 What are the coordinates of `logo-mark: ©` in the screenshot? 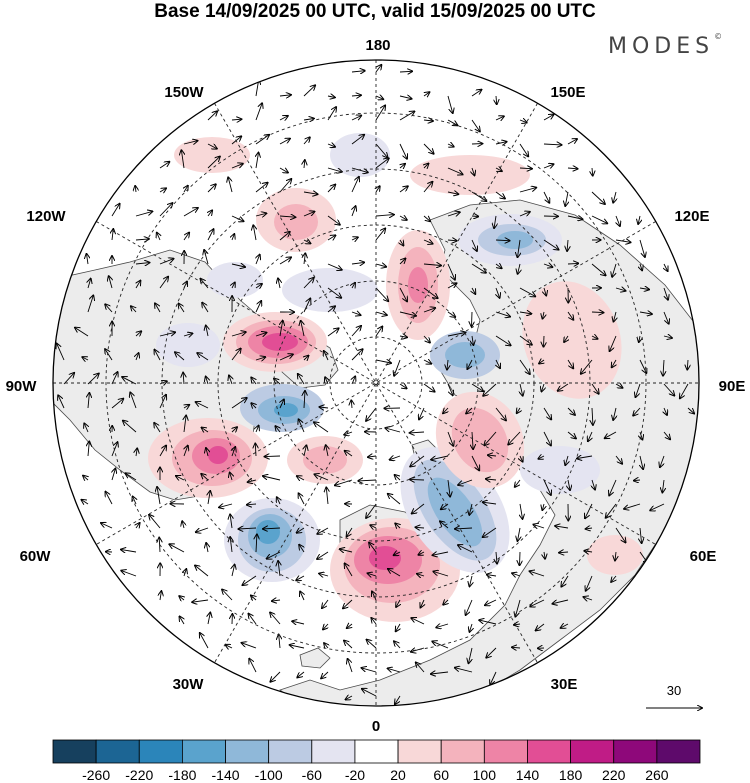 It's located at (718, 36).